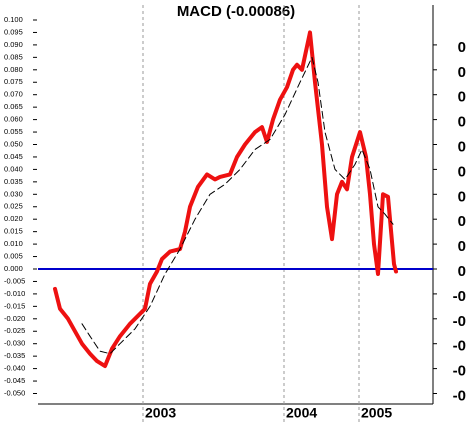  What do you see at coordinates (236, 11) in the screenshot?
I see `chart-title: MACD (-0.00086)` at bounding box center [236, 11].